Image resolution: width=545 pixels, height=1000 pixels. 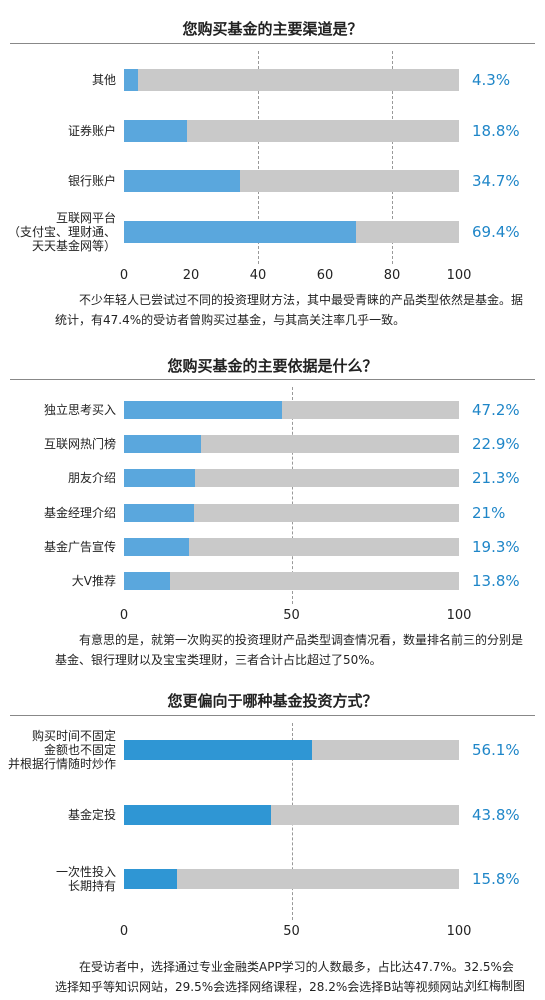 I want to click on value-label: 19.3%, so click(x=496, y=546).